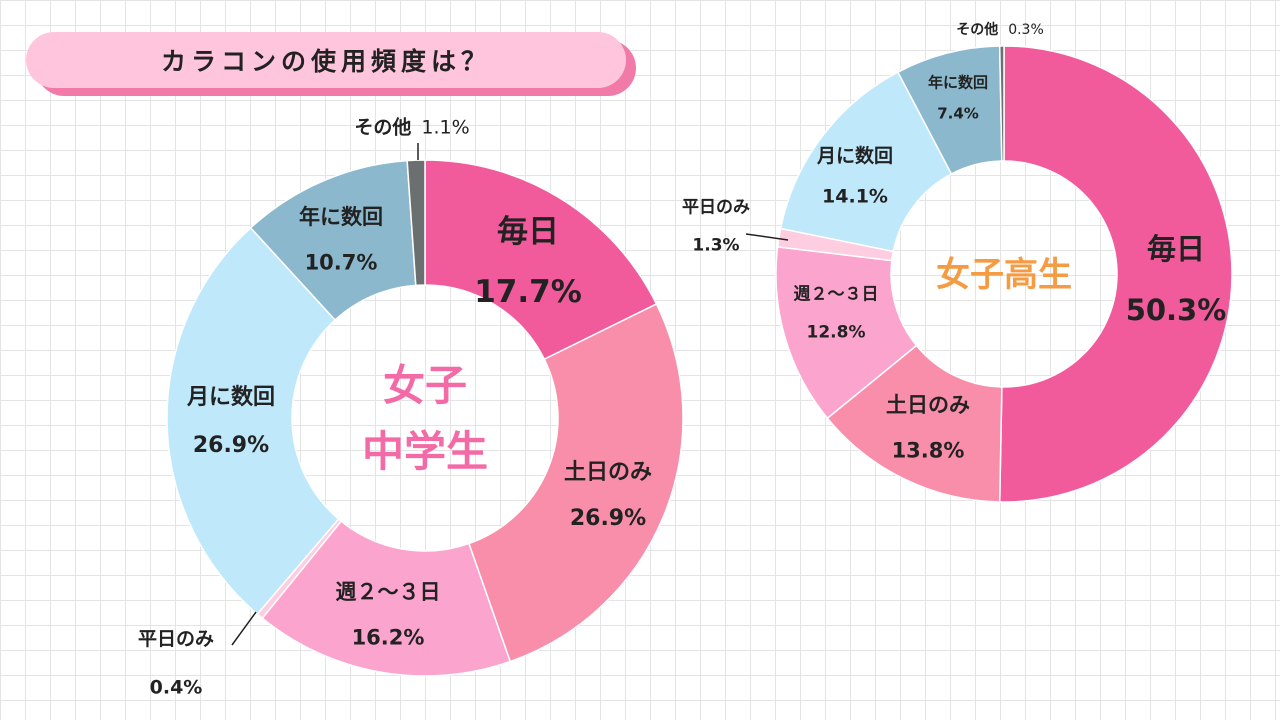  I want to click on page-title: カラコンの使用頻度は？, so click(325, 61).